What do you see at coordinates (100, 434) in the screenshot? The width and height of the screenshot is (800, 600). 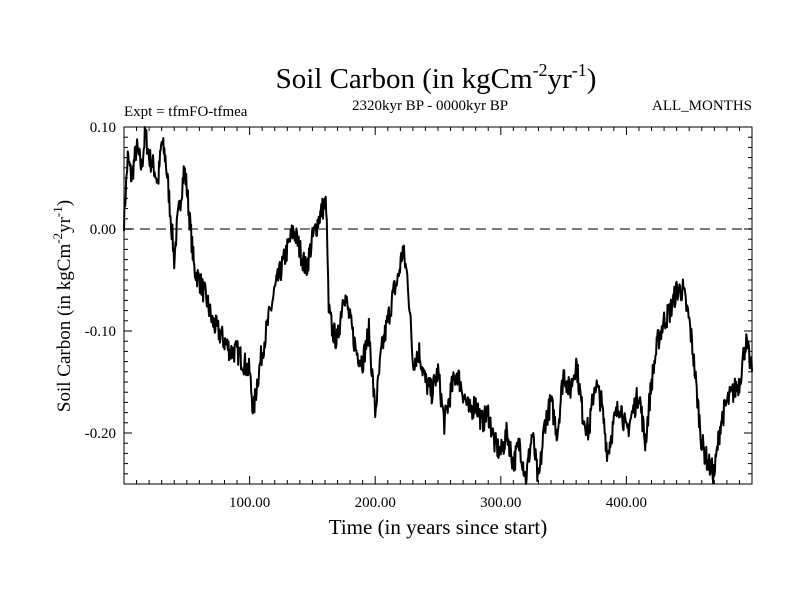 I see `y-tick-label: -0.20` at bounding box center [100, 434].